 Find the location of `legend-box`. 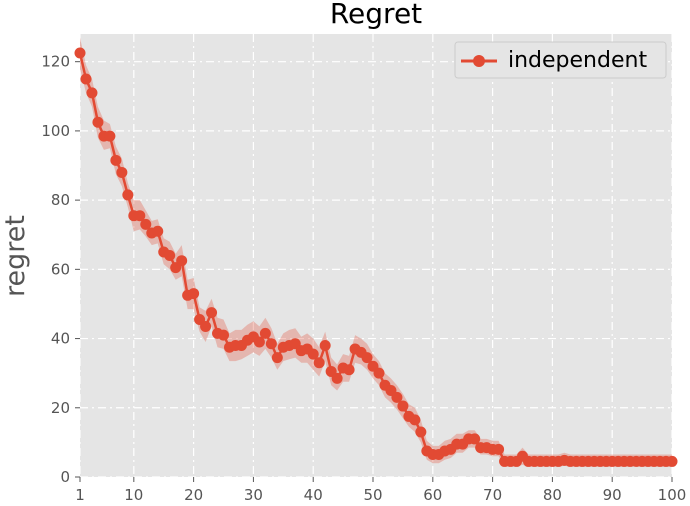

legend-box is located at coordinates (560, 60).